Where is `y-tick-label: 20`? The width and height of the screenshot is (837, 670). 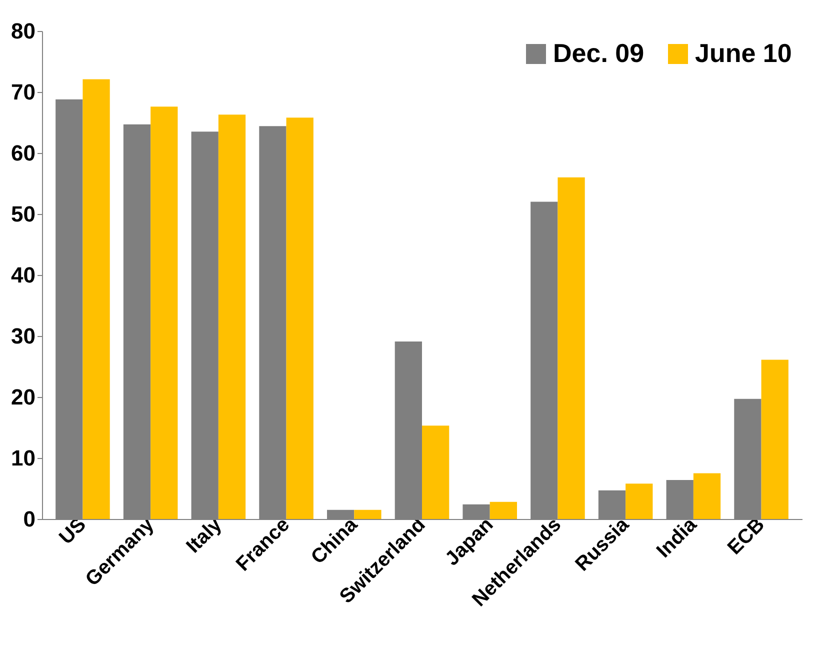 y-tick-label: 20 is located at coordinates (23, 397).